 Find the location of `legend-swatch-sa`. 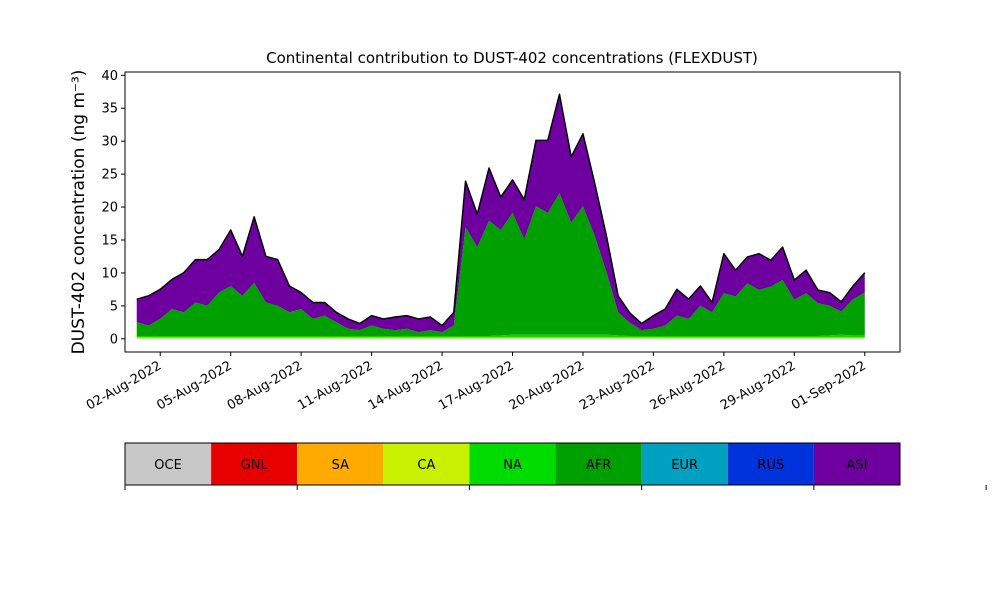

legend-swatch-sa is located at coordinates (340, 464).